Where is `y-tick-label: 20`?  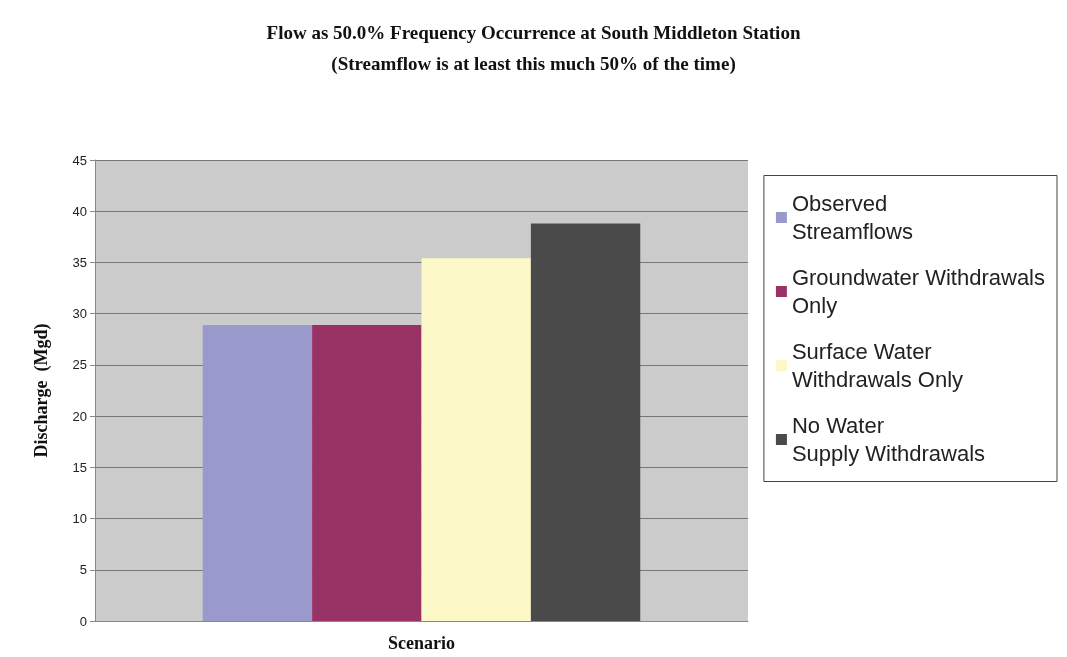
y-tick-label: 20 is located at coordinates (79, 416).